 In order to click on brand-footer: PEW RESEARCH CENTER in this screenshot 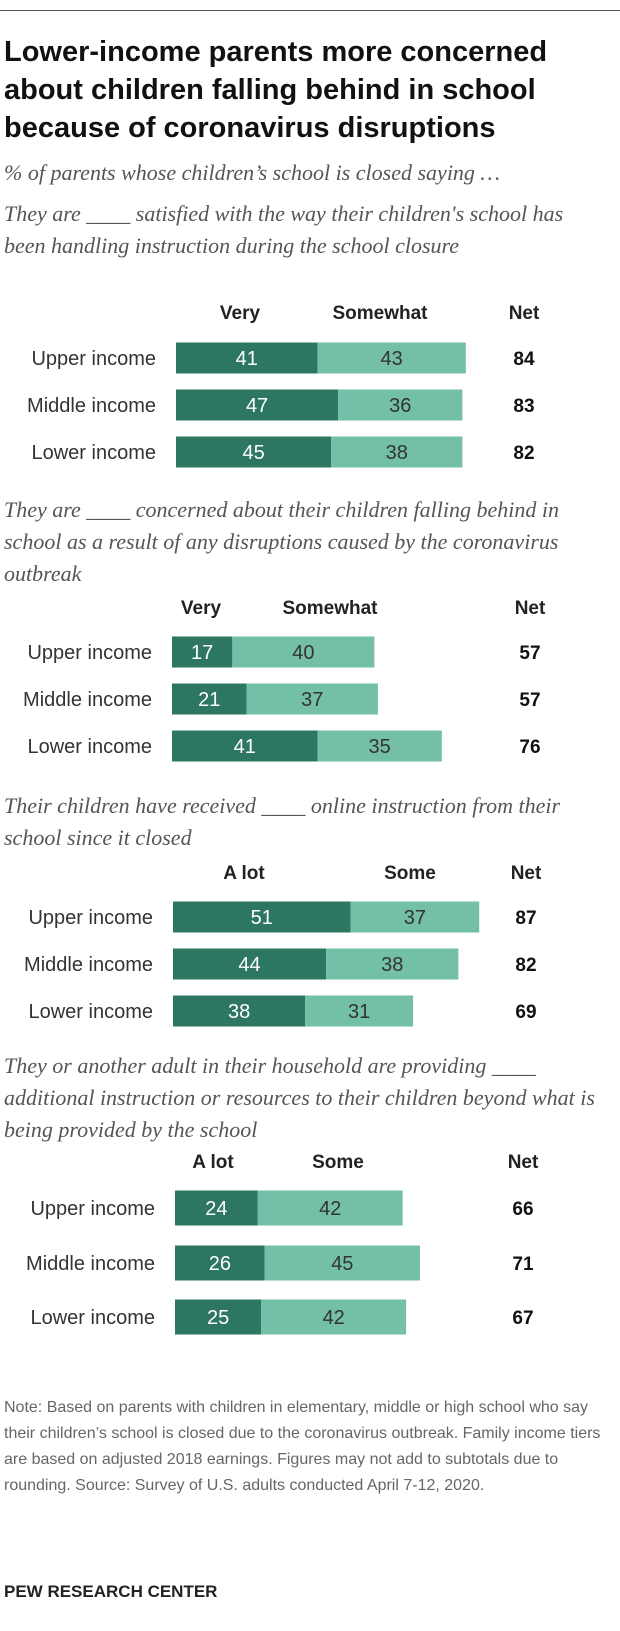, I will do `click(111, 1591)`.